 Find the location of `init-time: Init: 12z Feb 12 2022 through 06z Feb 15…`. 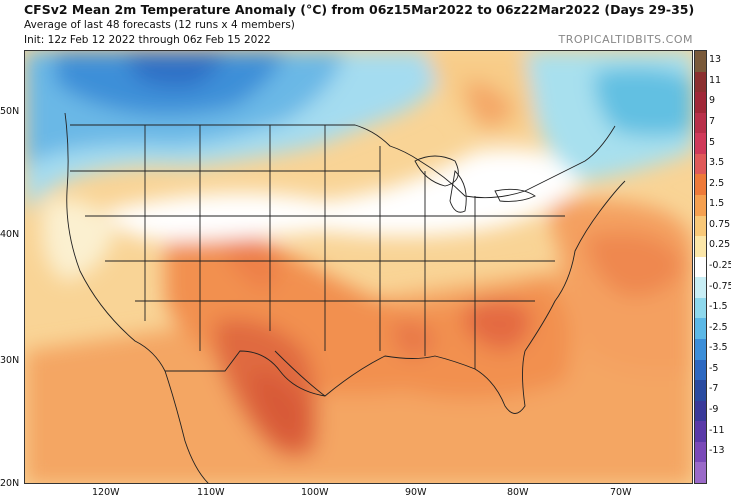

init-time: Init: 12z Feb 12 2022 through 06z Feb 15… is located at coordinates (147, 40).